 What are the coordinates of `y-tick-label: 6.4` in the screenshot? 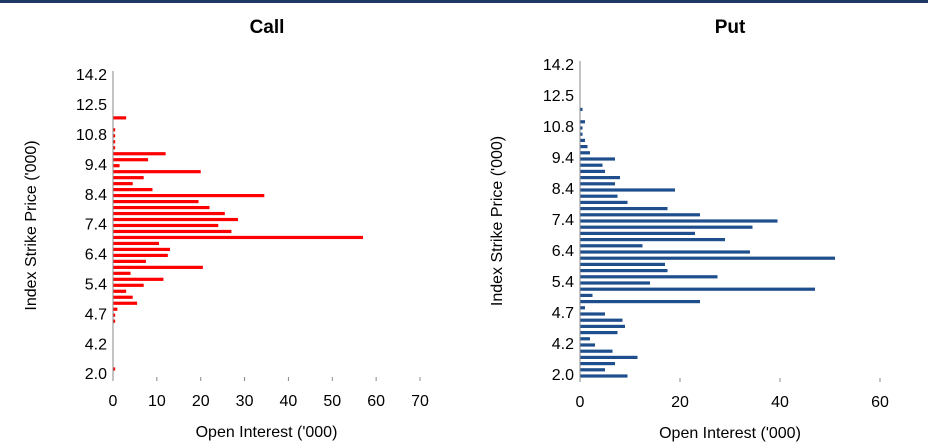 It's located at (563, 251).